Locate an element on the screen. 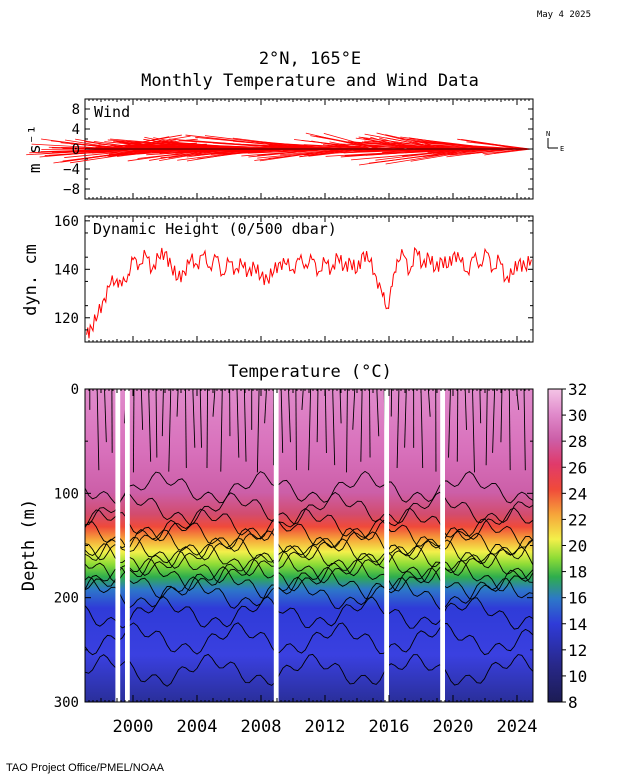 The height and width of the screenshot is (779, 623). temperature-title: Temperature (°C) is located at coordinates (310, 372).